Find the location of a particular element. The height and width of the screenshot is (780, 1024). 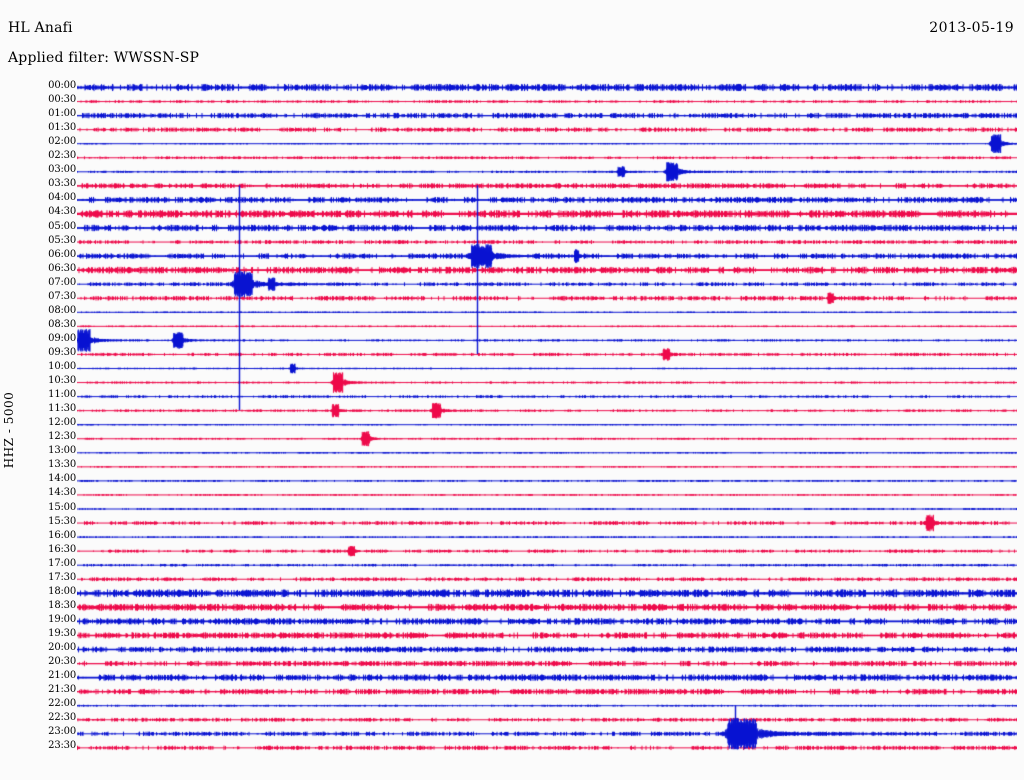

time-tick-label: 11:00 is located at coordinates (62, 395).